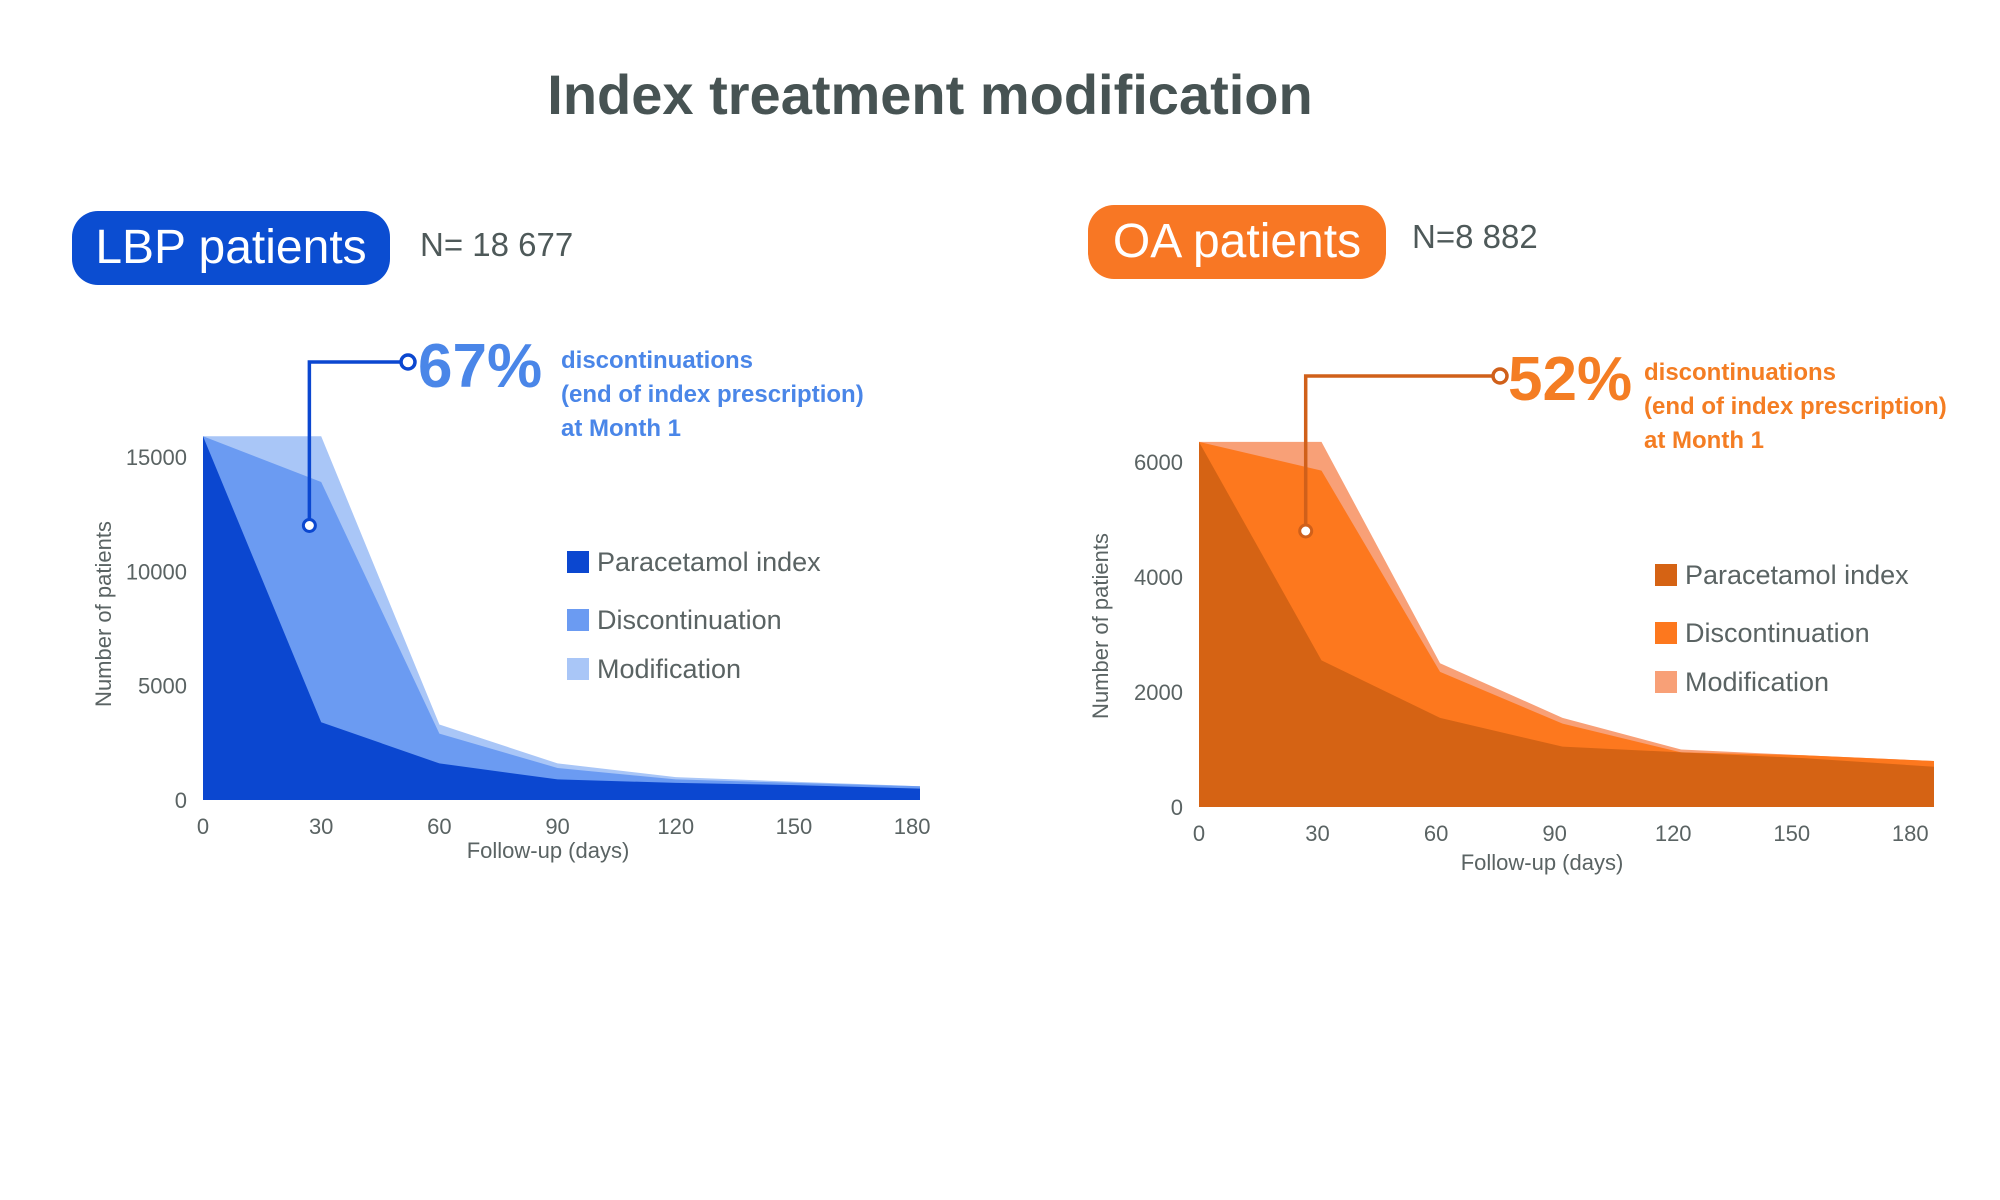 The height and width of the screenshot is (1200, 2000). I want to click on oa-callout-line-2: (end of index prescription), so click(1795, 406).